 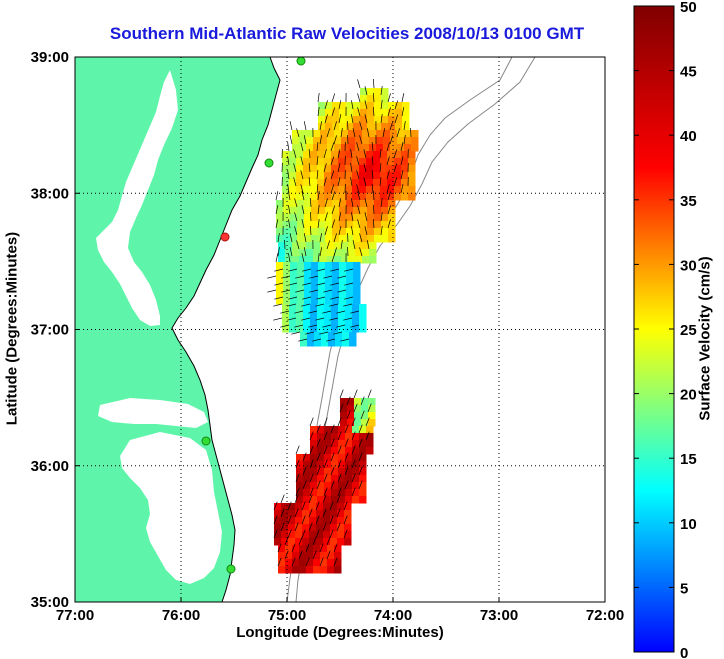 I want to click on y-tick-label: 37:00, so click(x=50, y=330).